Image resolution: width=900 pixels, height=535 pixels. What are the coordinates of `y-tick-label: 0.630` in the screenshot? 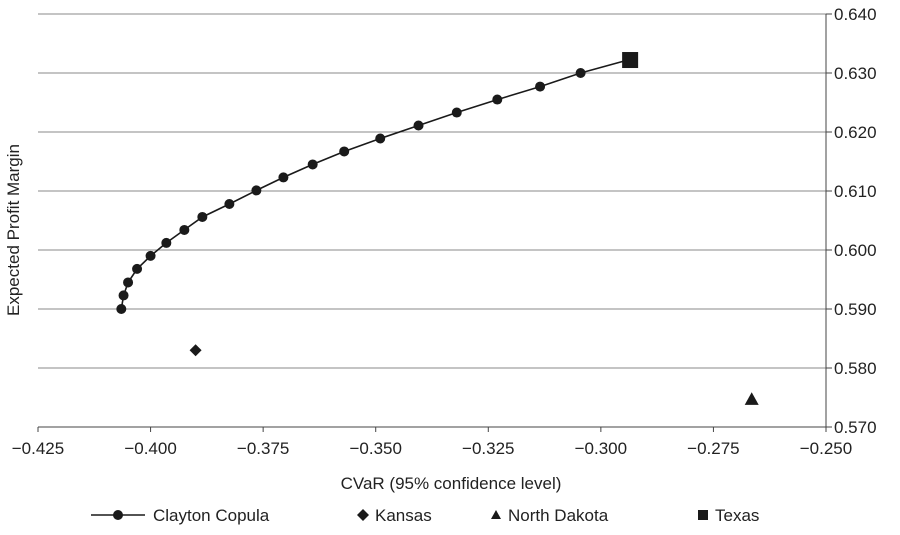 It's located at (855, 73).